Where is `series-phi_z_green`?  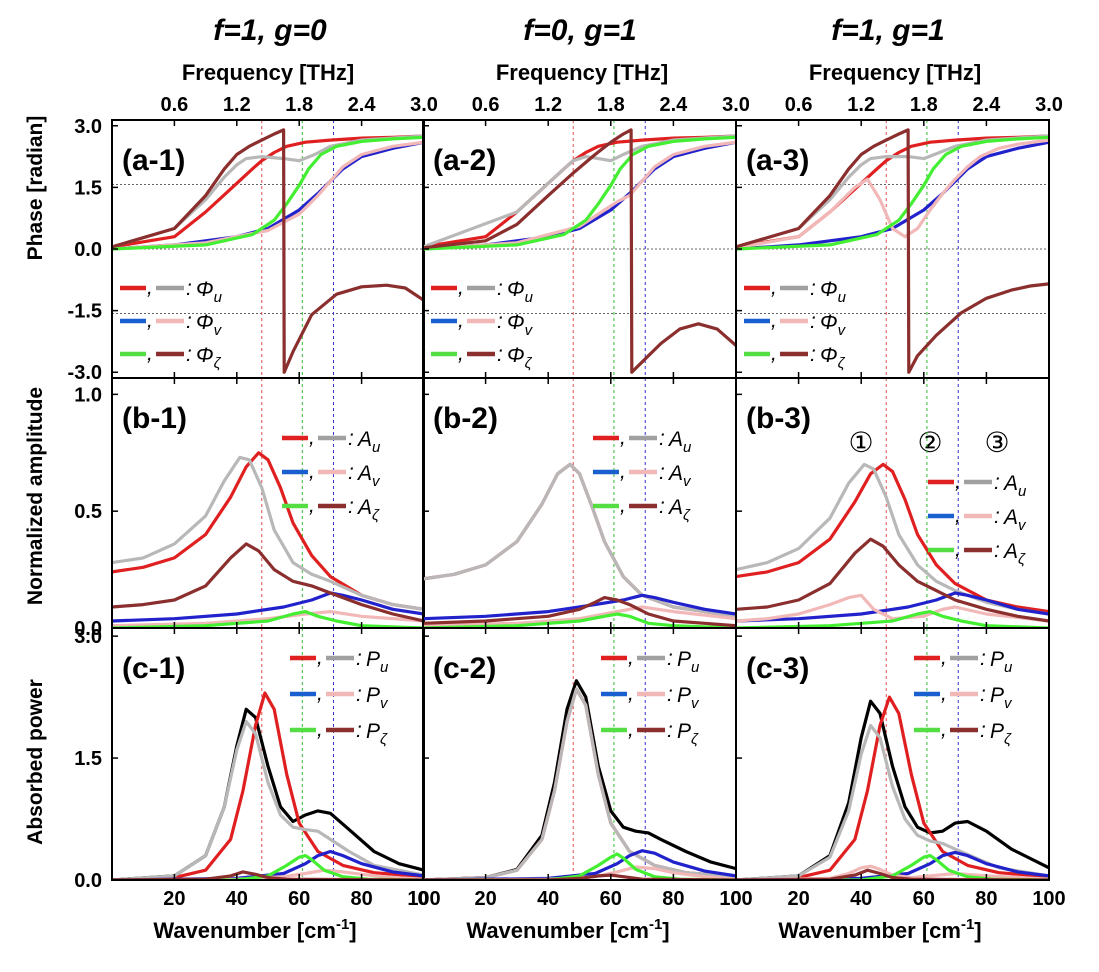
series-phi_z_green is located at coordinates (268, 193).